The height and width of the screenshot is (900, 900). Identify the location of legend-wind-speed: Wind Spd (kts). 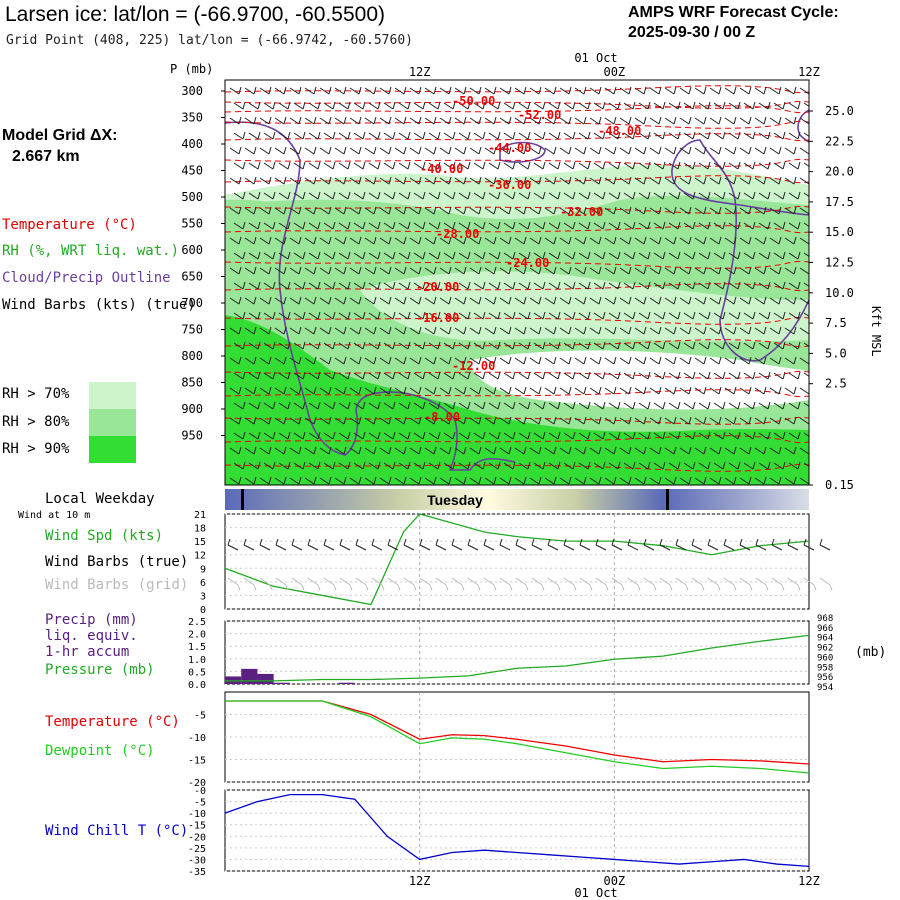
(104, 536).